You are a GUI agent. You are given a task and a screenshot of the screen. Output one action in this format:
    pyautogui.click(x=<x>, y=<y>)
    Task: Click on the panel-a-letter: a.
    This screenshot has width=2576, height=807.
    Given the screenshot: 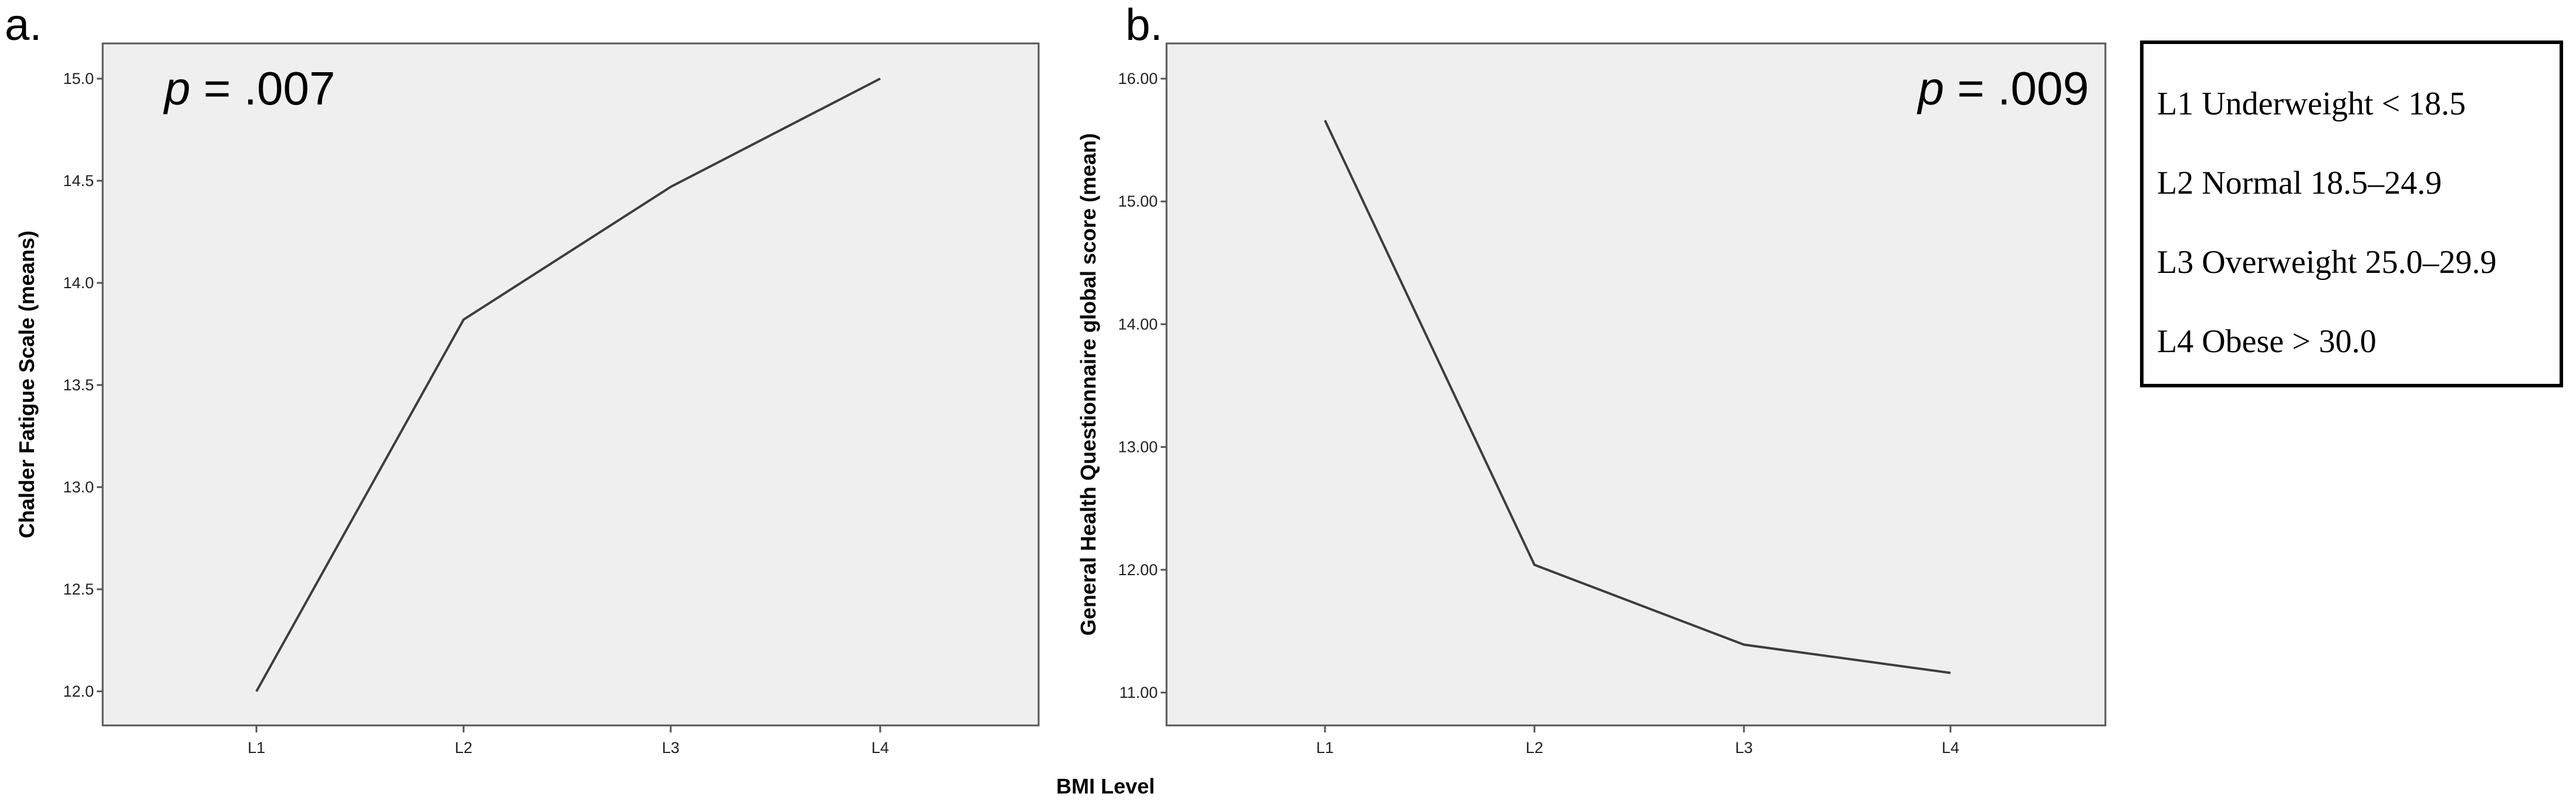 What is the action you would take?
    pyautogui.click(x=23, y=25)
    